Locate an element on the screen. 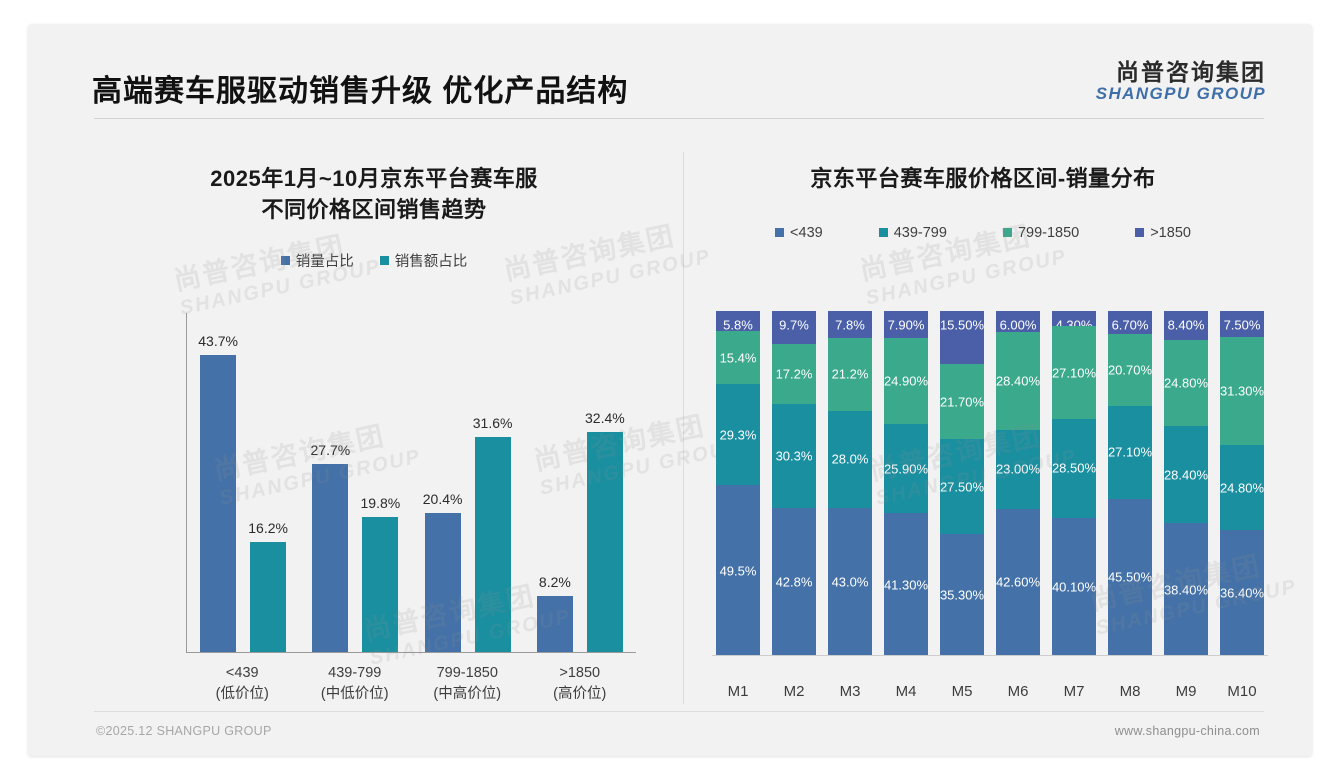 The width and height of the screenshot is (1340, 780). stacked-segment-value-label: 5.8% is located at coordinates (738, 325).